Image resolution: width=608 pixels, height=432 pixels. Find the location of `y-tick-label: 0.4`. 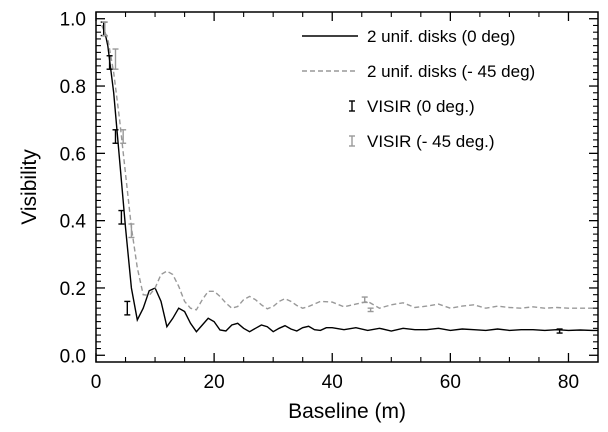

y-tick-label: 0.4 is located at coordinates (73, 222).